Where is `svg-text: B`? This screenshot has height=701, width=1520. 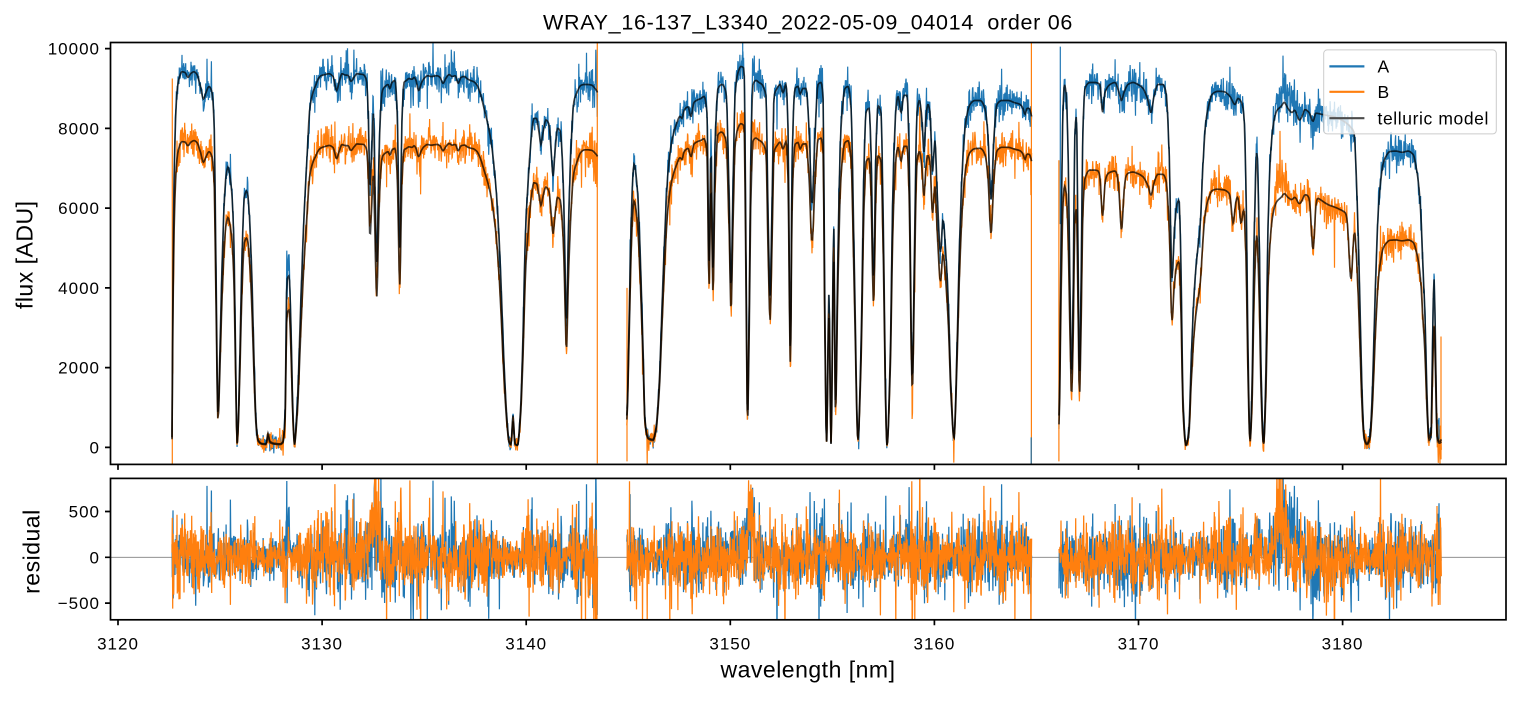
svg-text: B is located at coordinates (1384, 92).